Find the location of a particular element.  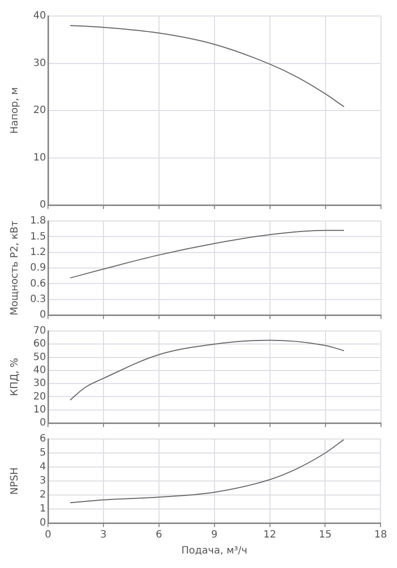

y-axis-title: Напор, м is located at coordinates (15, 110).